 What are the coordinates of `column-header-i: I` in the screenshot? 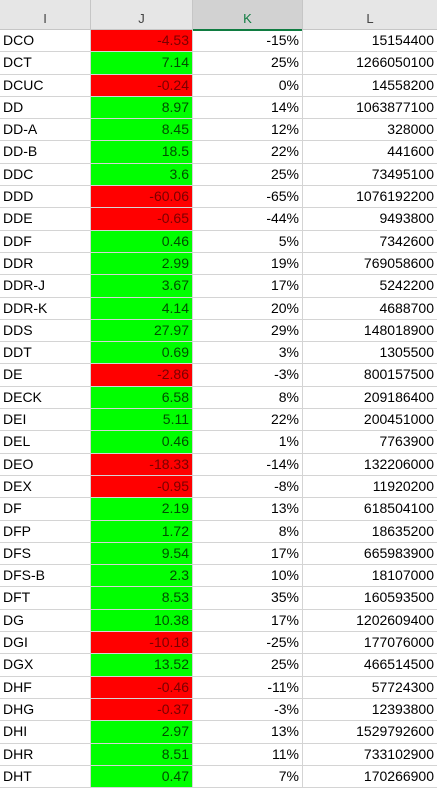 It's located at (45, 15).